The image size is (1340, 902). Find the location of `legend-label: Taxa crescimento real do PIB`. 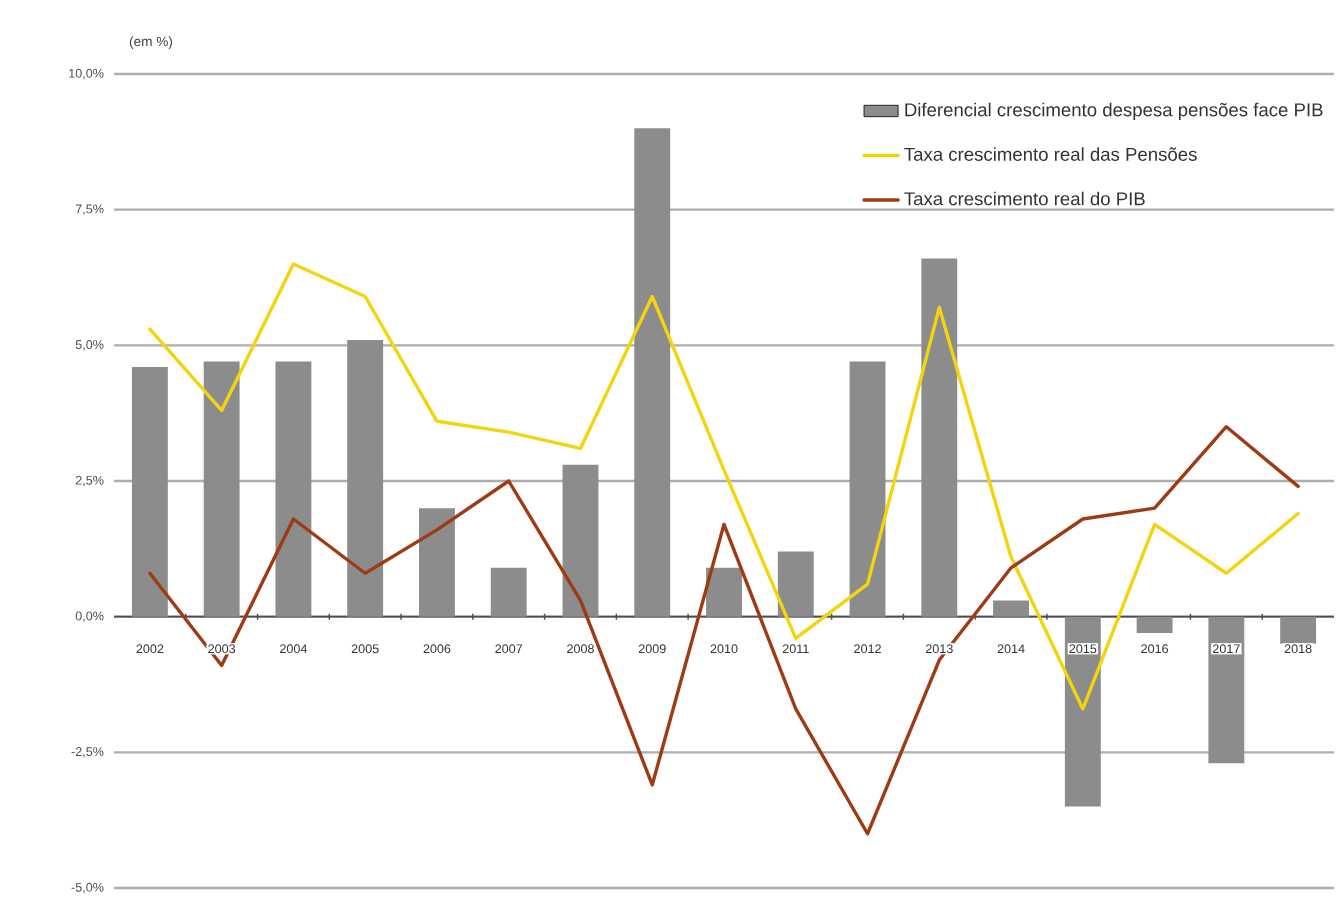

legend-label: Taxa crescimento real do PIB is located at coordinates (1024, 198).